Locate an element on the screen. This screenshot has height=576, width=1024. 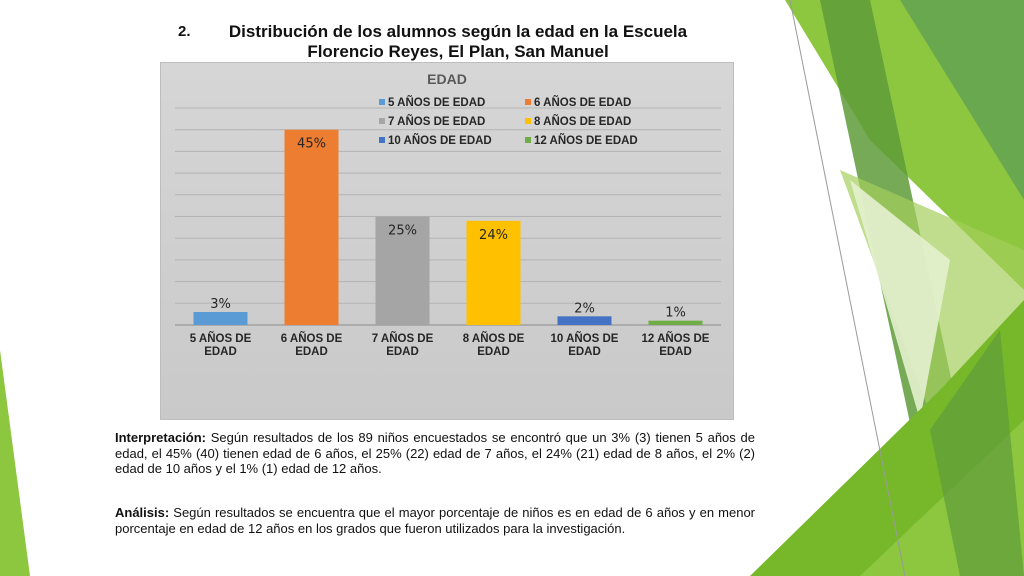
category-label: 8 AÑOS DE is located at coordinates (494, 338).